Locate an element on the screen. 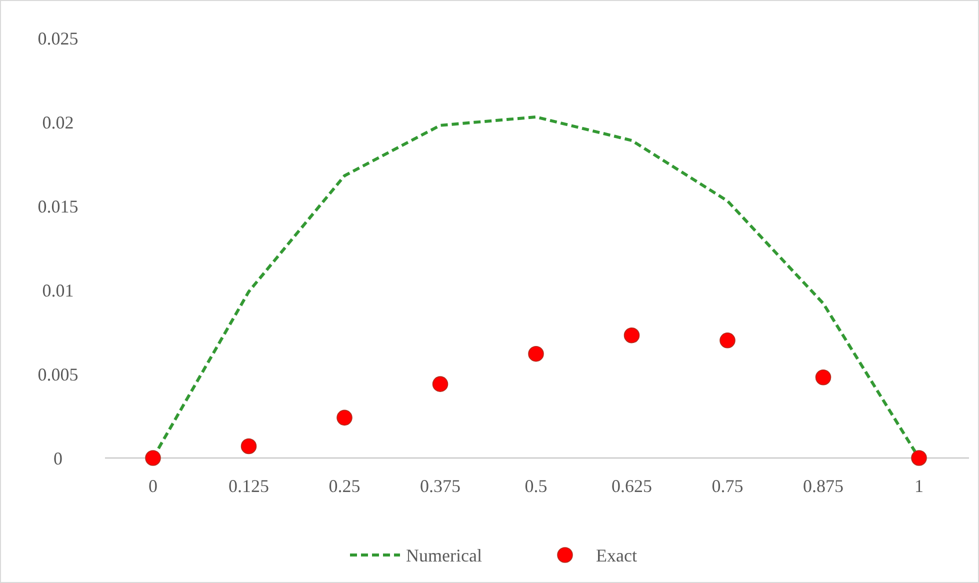 The image size is (979, 583). x-tick-label: 0.625 is located at coordinates (632, 486).